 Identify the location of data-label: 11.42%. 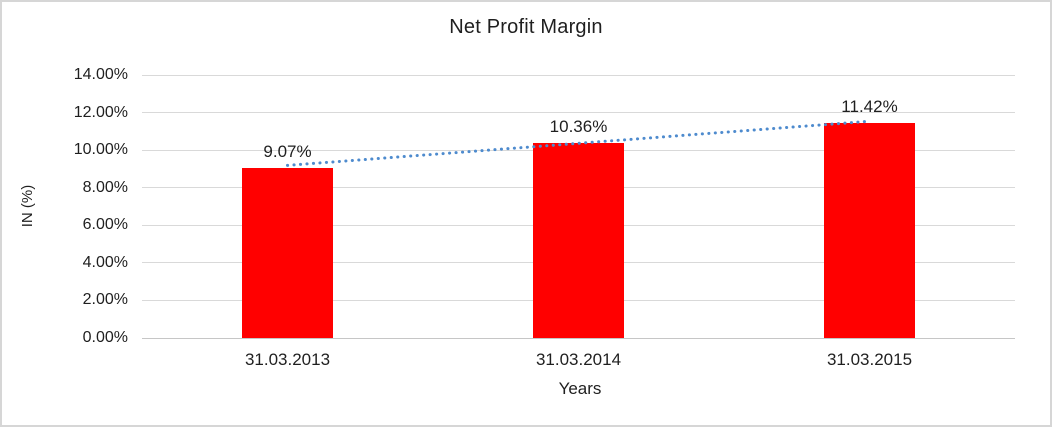
(869, 107).